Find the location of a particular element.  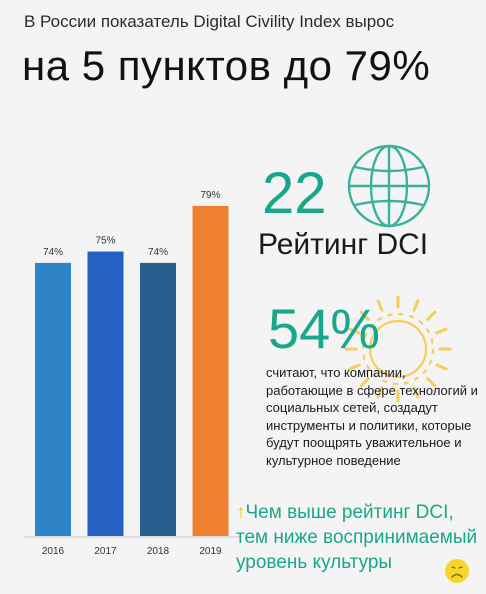

note-line-2: тем ниже воспринимаемый is located at coordinates (357, 537).